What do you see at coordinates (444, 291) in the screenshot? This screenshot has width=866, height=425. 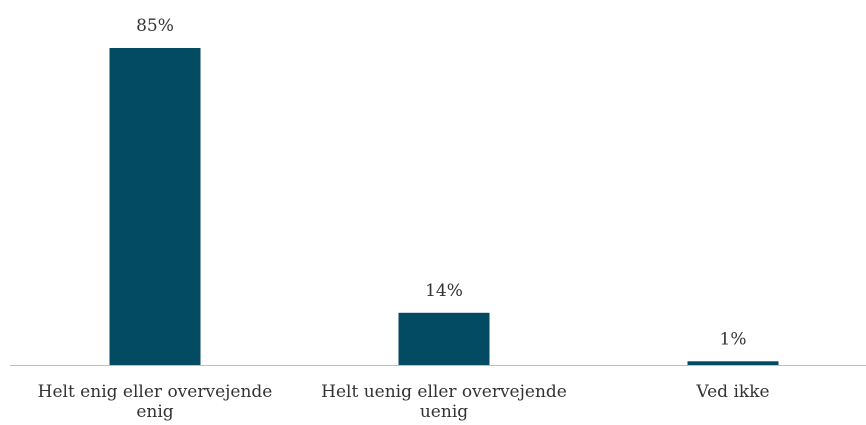 I see `data-label-2: 14%` at bounding box center [444, 291].